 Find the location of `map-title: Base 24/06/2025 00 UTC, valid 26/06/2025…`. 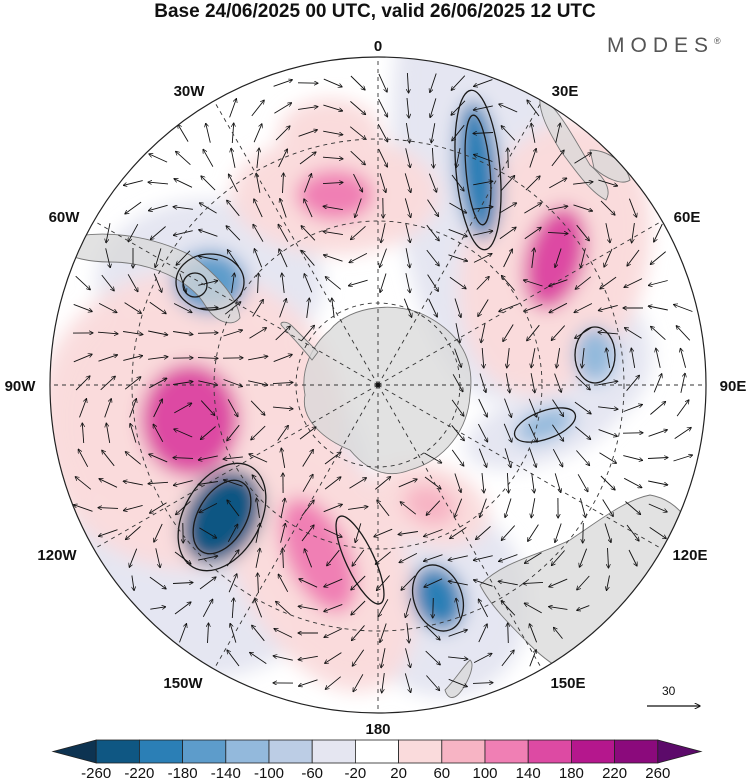

map-title: Base 24/06/2025 00 UTC, valid 26/06/2025… is located at coordinates (375, 11).